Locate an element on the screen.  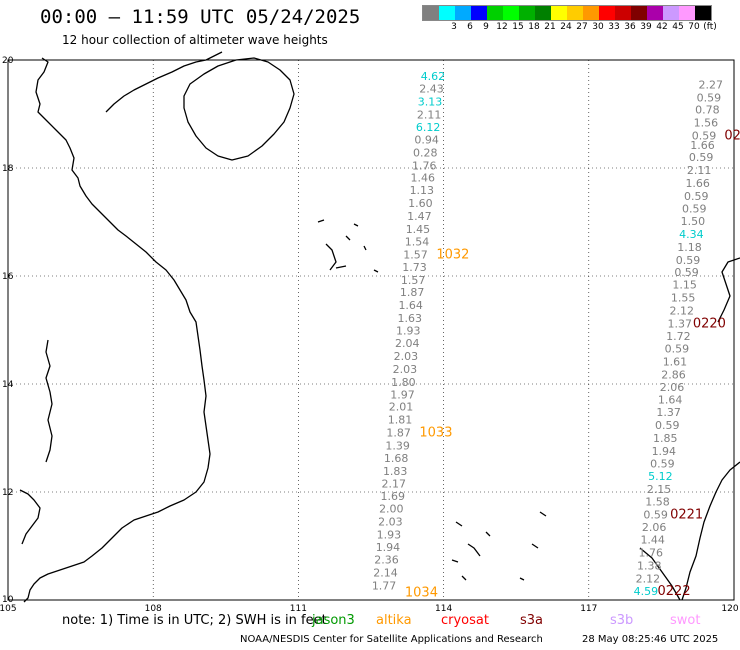
latitude-label: 12 is located at coordinates (7, 493).